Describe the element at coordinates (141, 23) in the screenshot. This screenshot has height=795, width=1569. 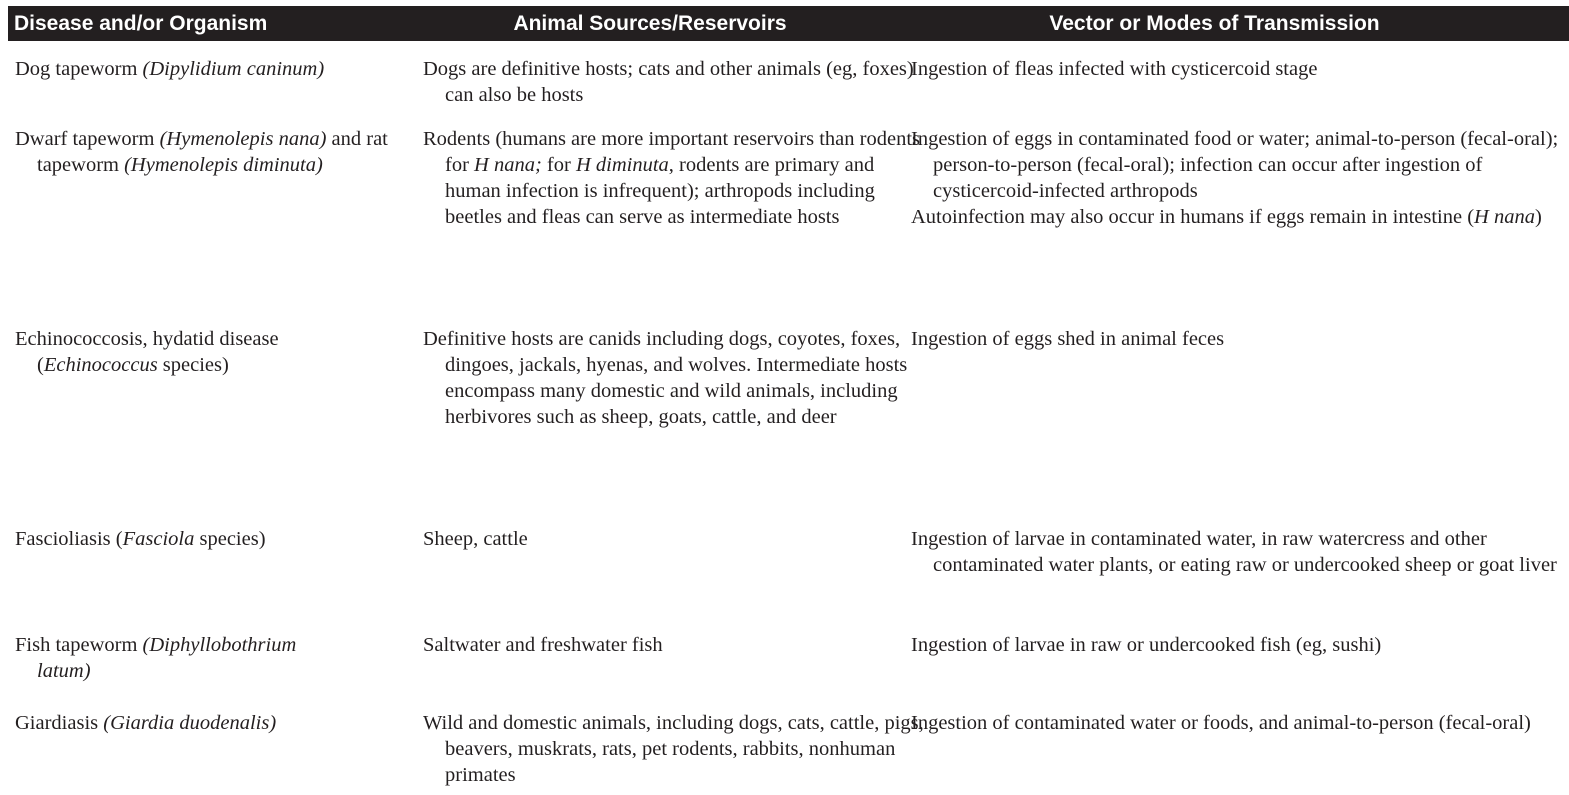
I see `header-disease: Disease and/or Organism` at that location.